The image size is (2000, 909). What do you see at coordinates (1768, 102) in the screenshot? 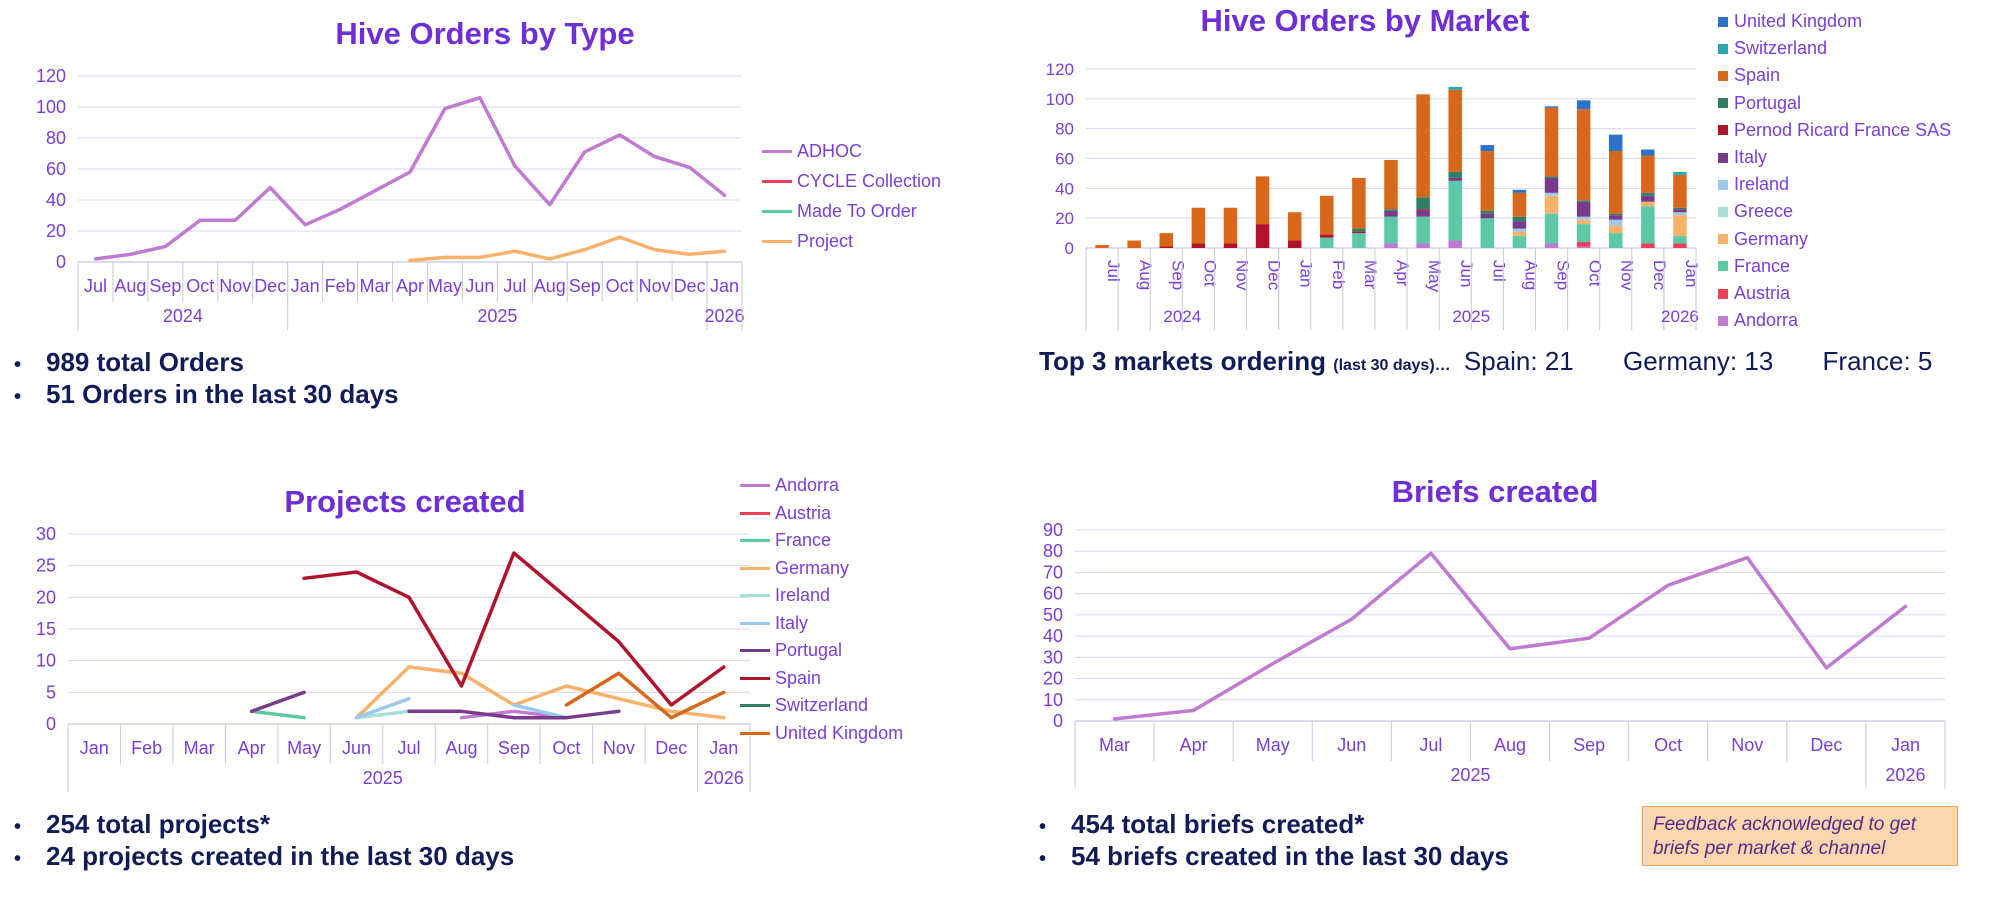
I see `orders-market-legend-label: Portugal` at bounding box center [1768, 102].